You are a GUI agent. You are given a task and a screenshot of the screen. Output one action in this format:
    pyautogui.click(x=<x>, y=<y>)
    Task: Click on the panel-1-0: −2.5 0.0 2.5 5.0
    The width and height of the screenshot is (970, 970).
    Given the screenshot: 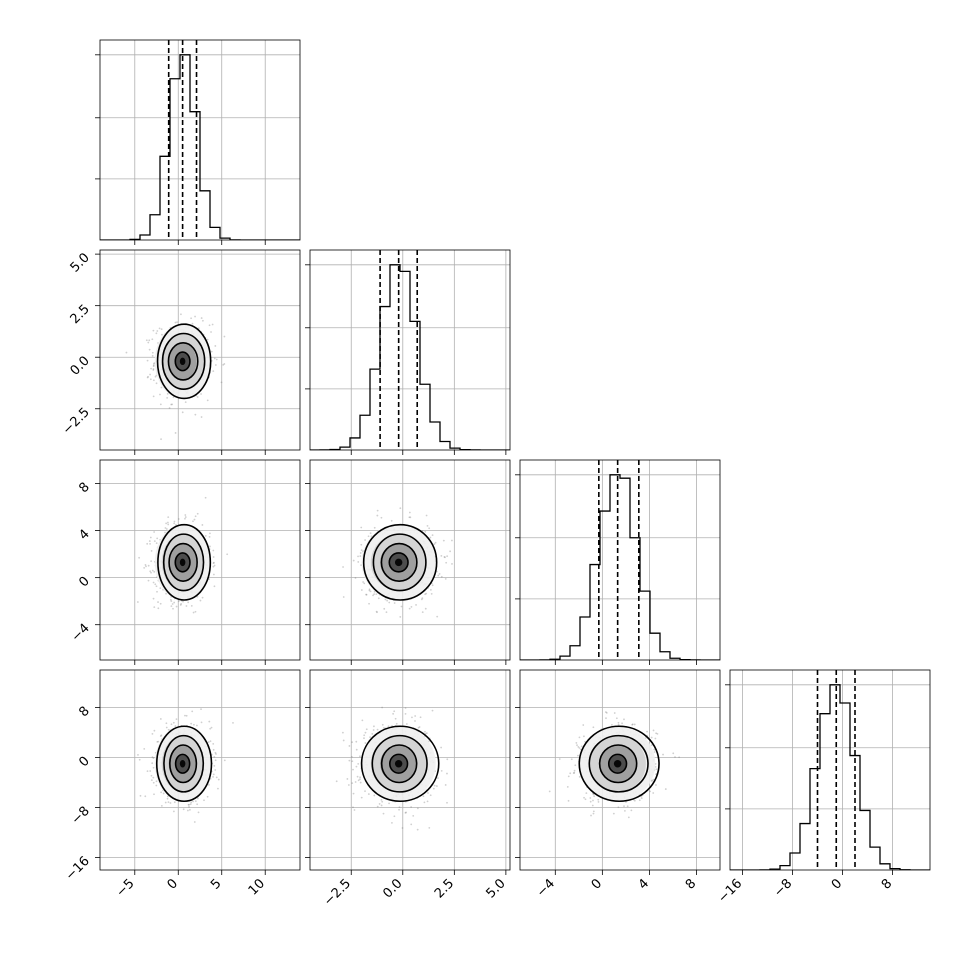 What is the action you would take?
    pyautogui.click(x=180, y=352)
    